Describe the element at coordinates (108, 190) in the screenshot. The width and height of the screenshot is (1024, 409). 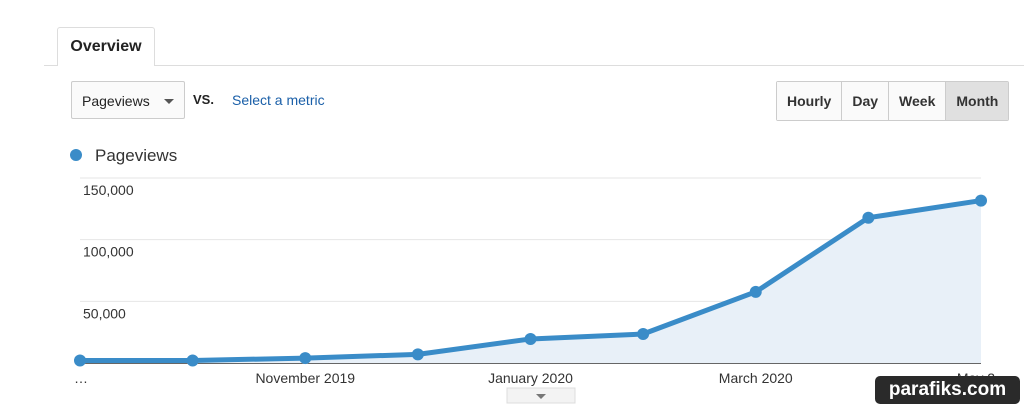
I see `y-tick-label: 150,000` at that location.